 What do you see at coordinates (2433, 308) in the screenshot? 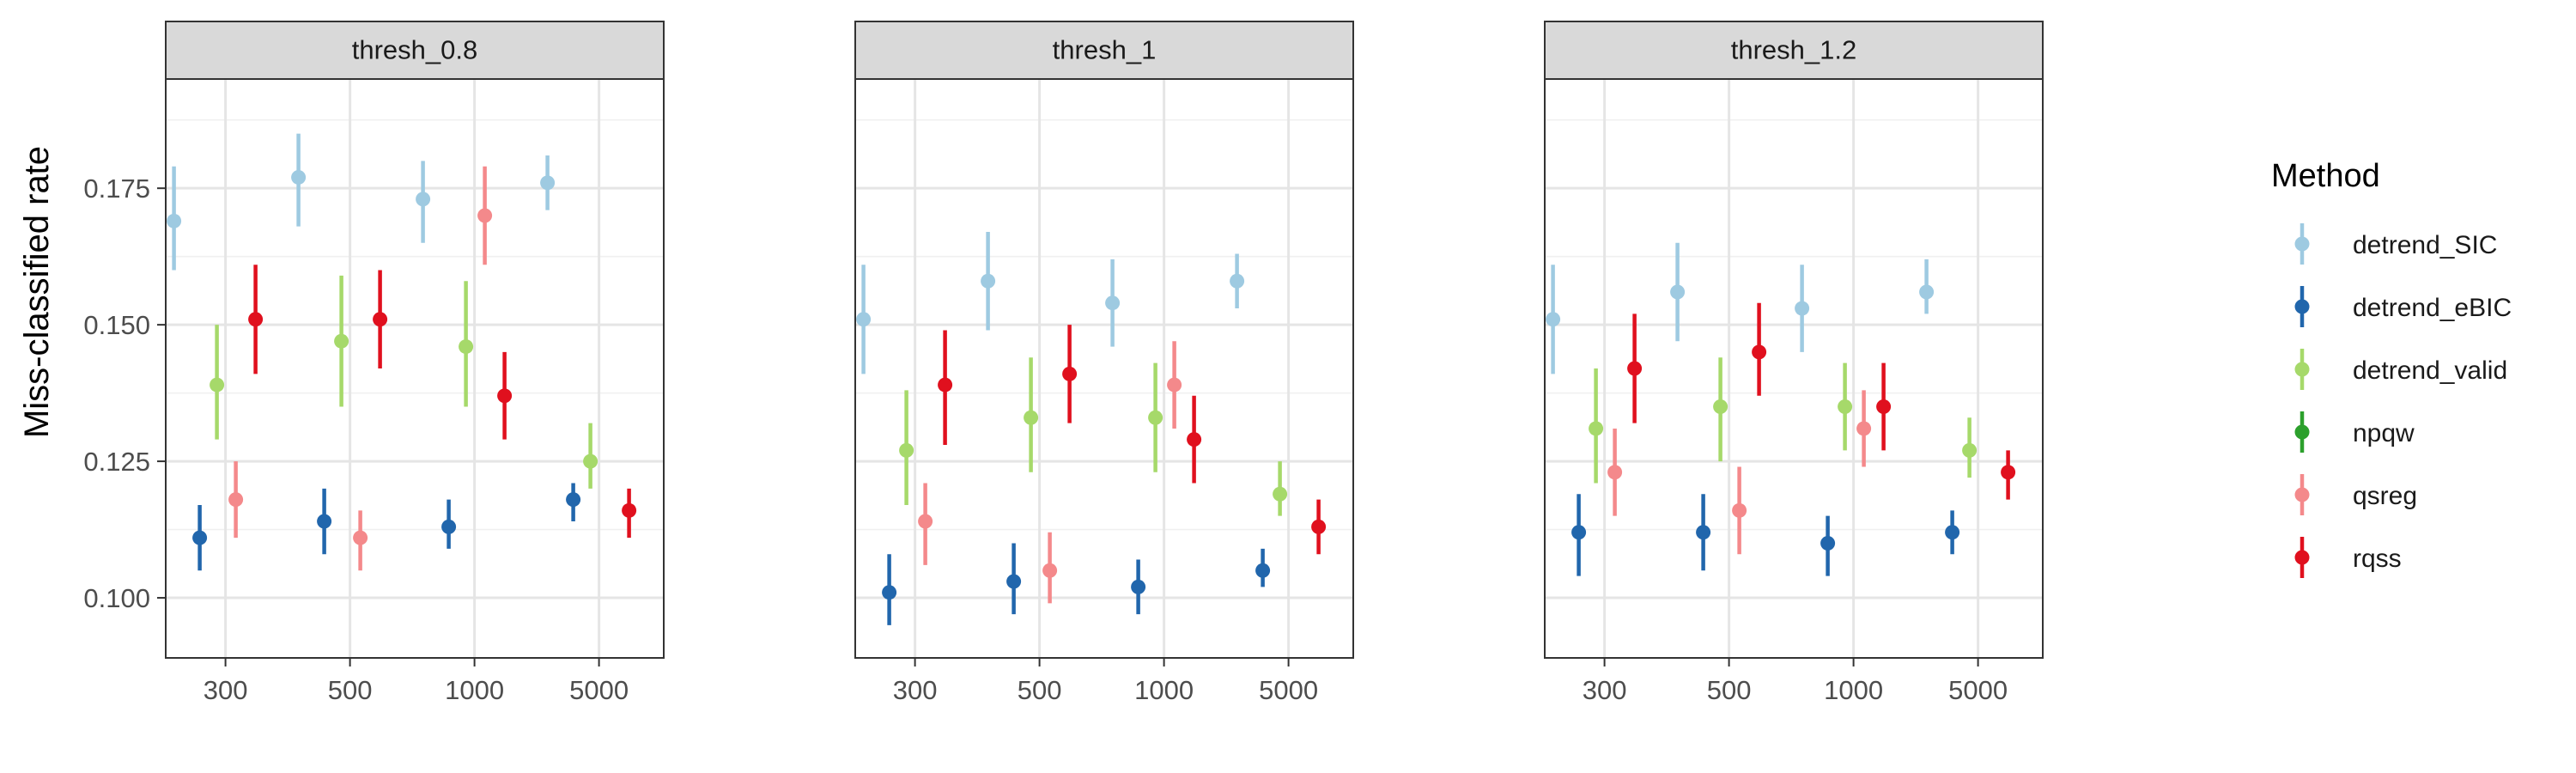
I see `legend-label: detrend_eBIC` at bounding box center [2433, 308].